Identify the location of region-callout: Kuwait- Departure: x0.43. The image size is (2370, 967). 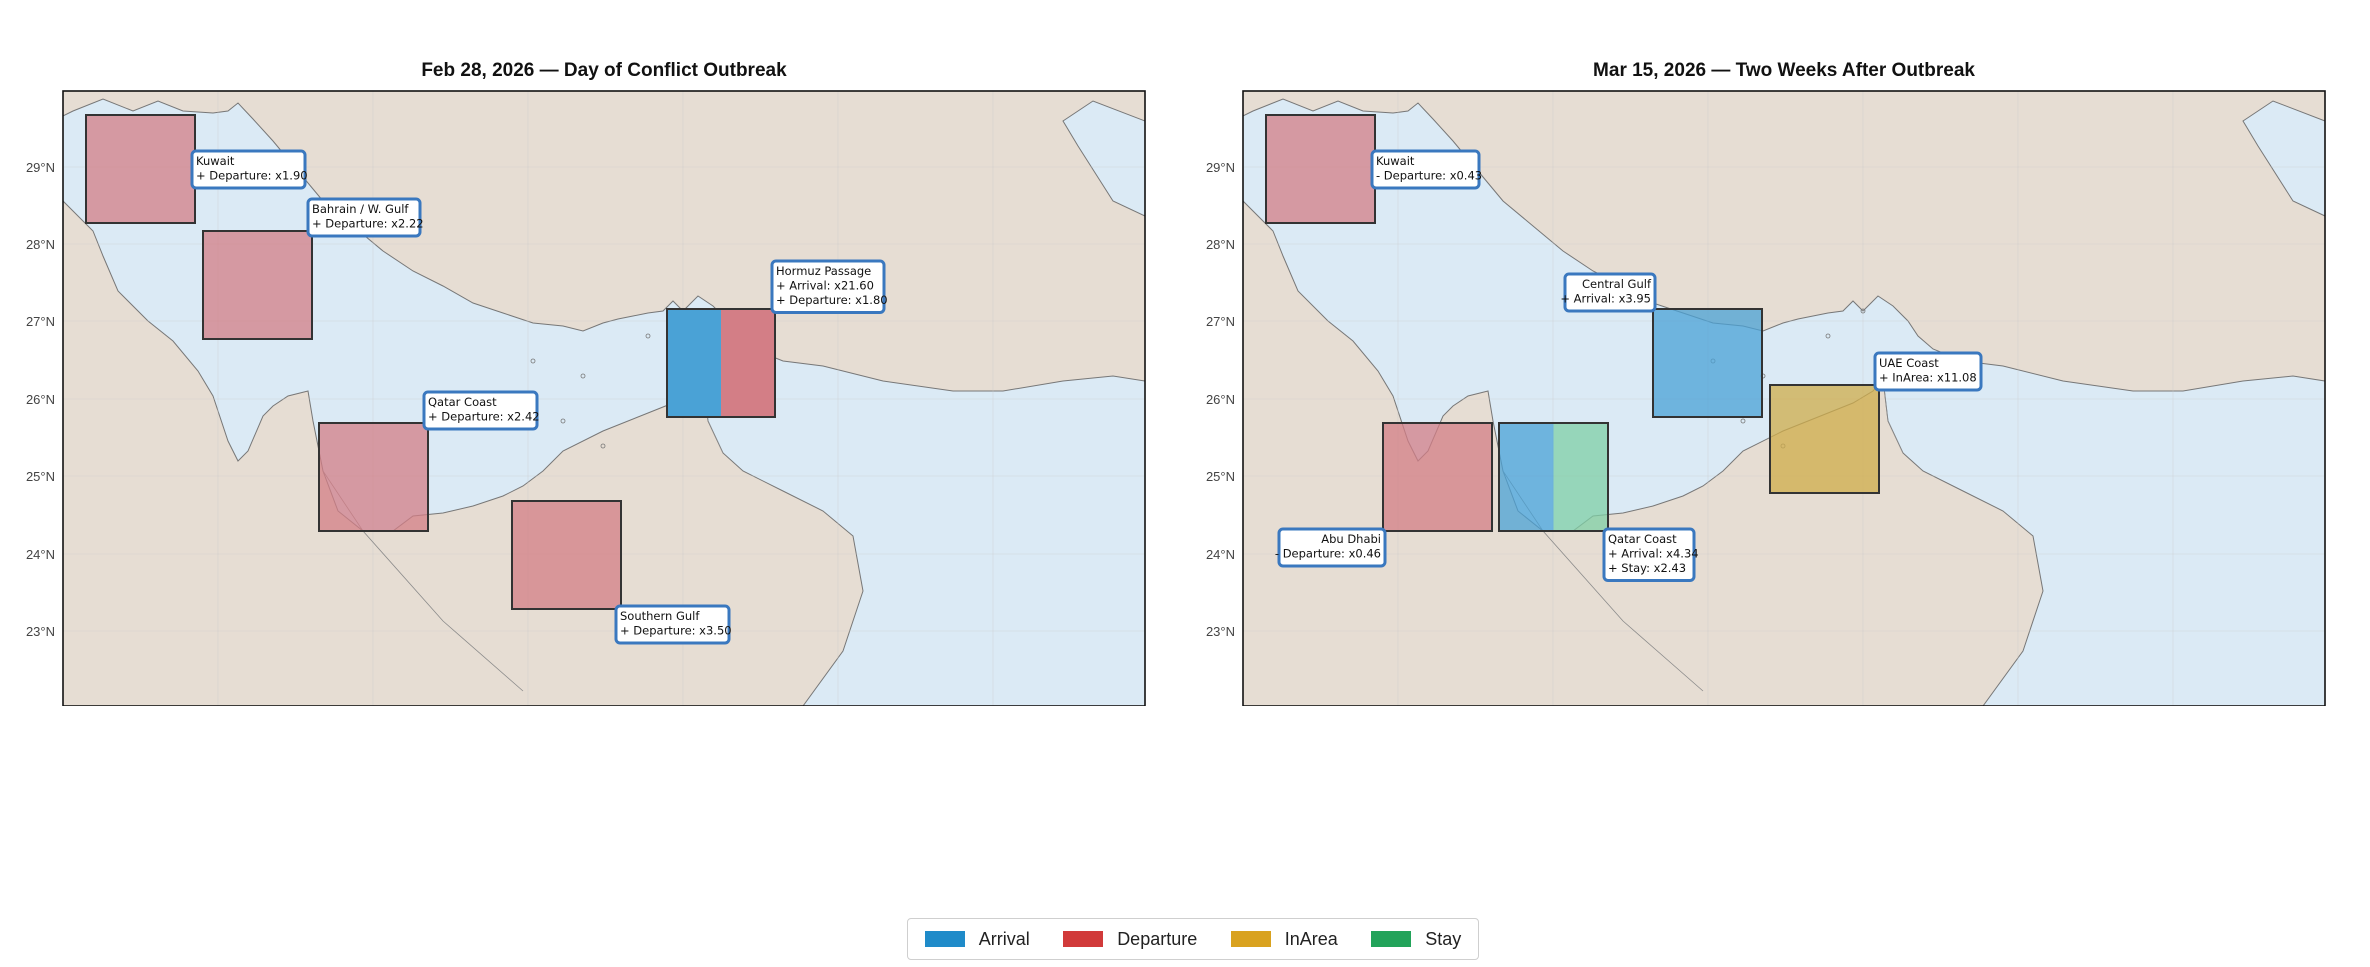
(1426, 169).